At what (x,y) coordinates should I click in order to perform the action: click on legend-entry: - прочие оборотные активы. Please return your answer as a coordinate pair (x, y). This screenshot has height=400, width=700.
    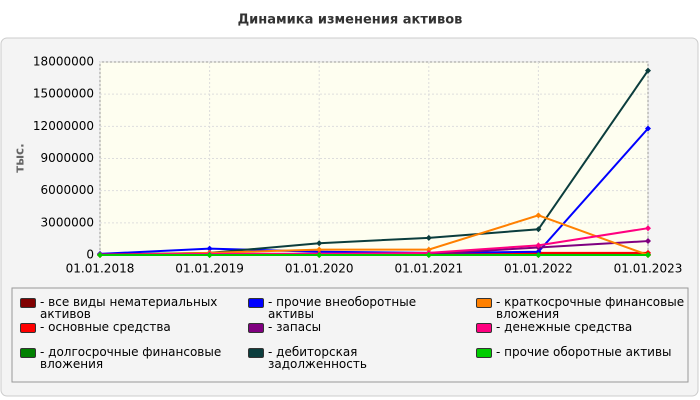
    Looking at the image, I should click on (581, 352).